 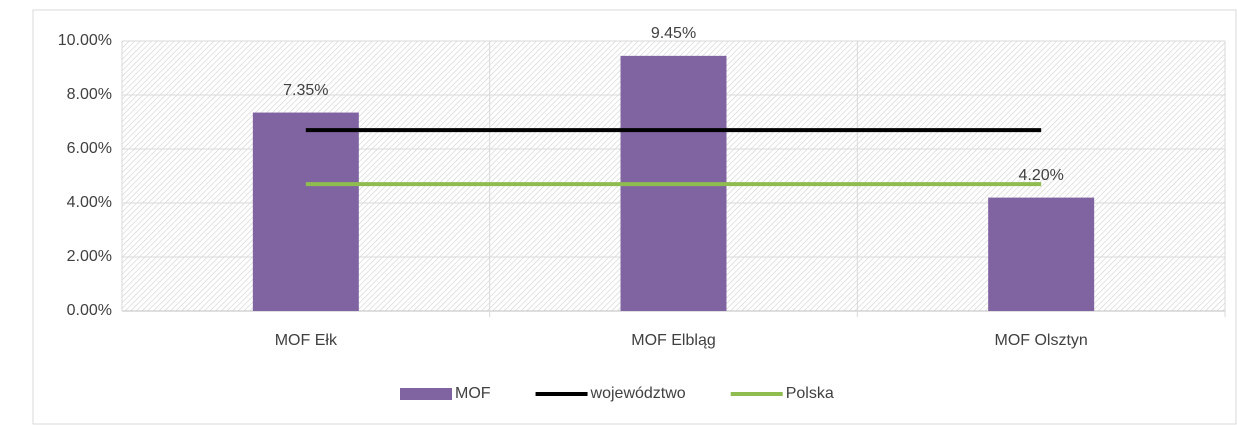 I want to click on data-label: 4.20%, so click(x=1040, y=175).